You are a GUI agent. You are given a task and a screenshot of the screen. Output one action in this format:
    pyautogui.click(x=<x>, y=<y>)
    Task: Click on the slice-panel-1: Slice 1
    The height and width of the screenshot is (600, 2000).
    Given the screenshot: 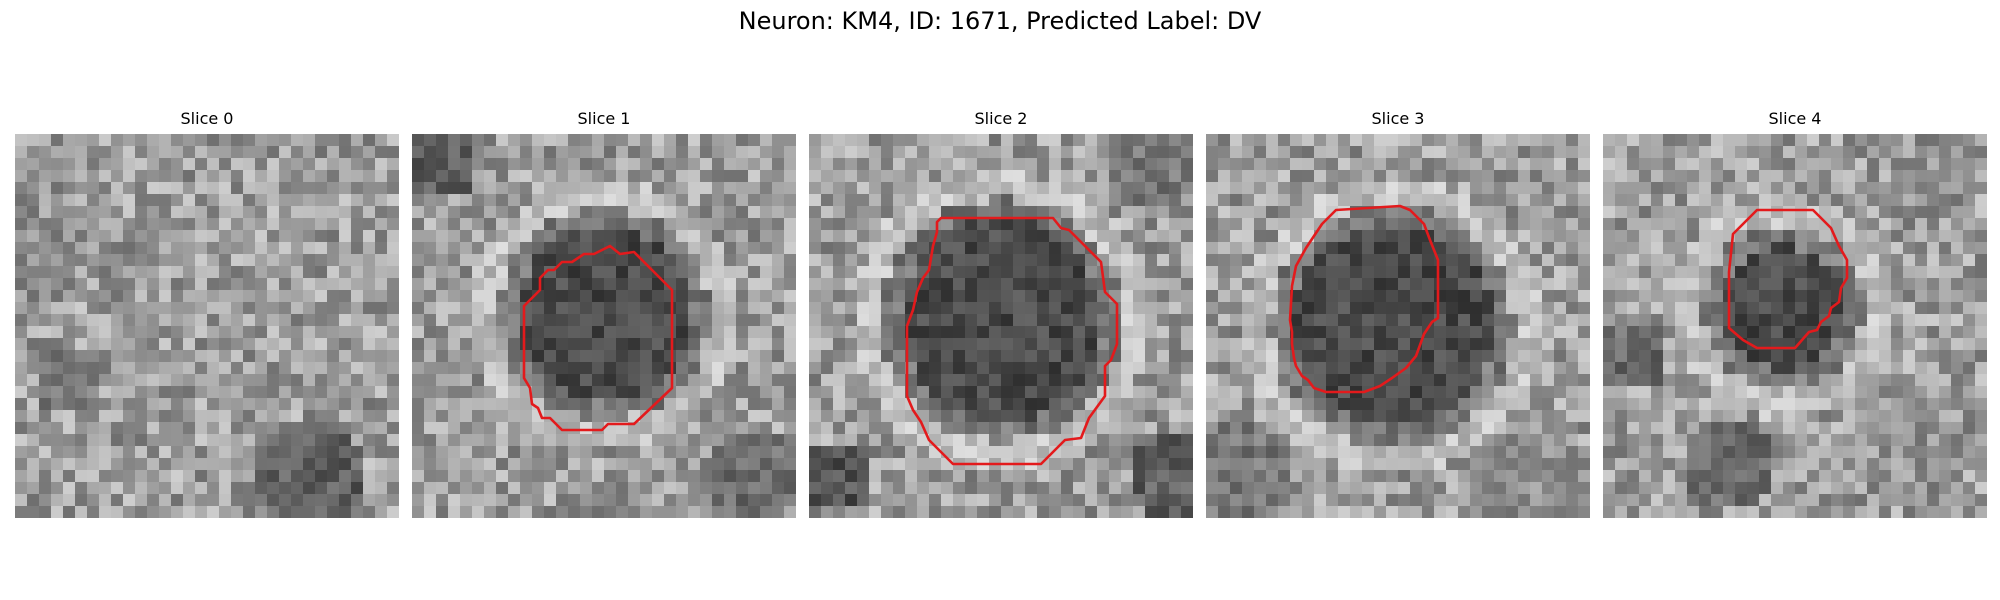 What is the action you would take?
    pyautogui.click(x=604, y=313)
    